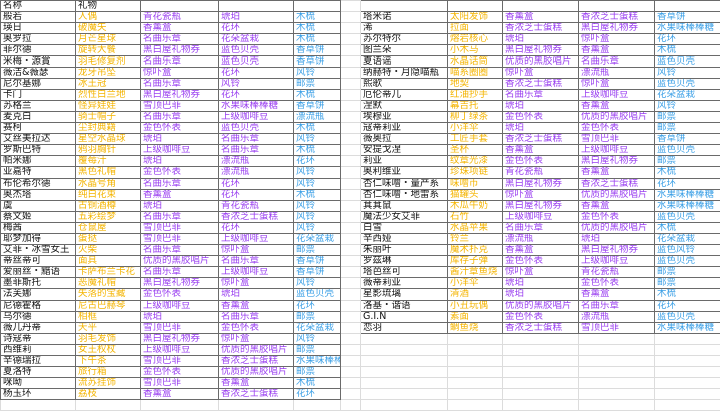 This screenshot has height=411, width=720. I want to click on right-gift-3-cell: 名曲乐章, so click(616, 305).